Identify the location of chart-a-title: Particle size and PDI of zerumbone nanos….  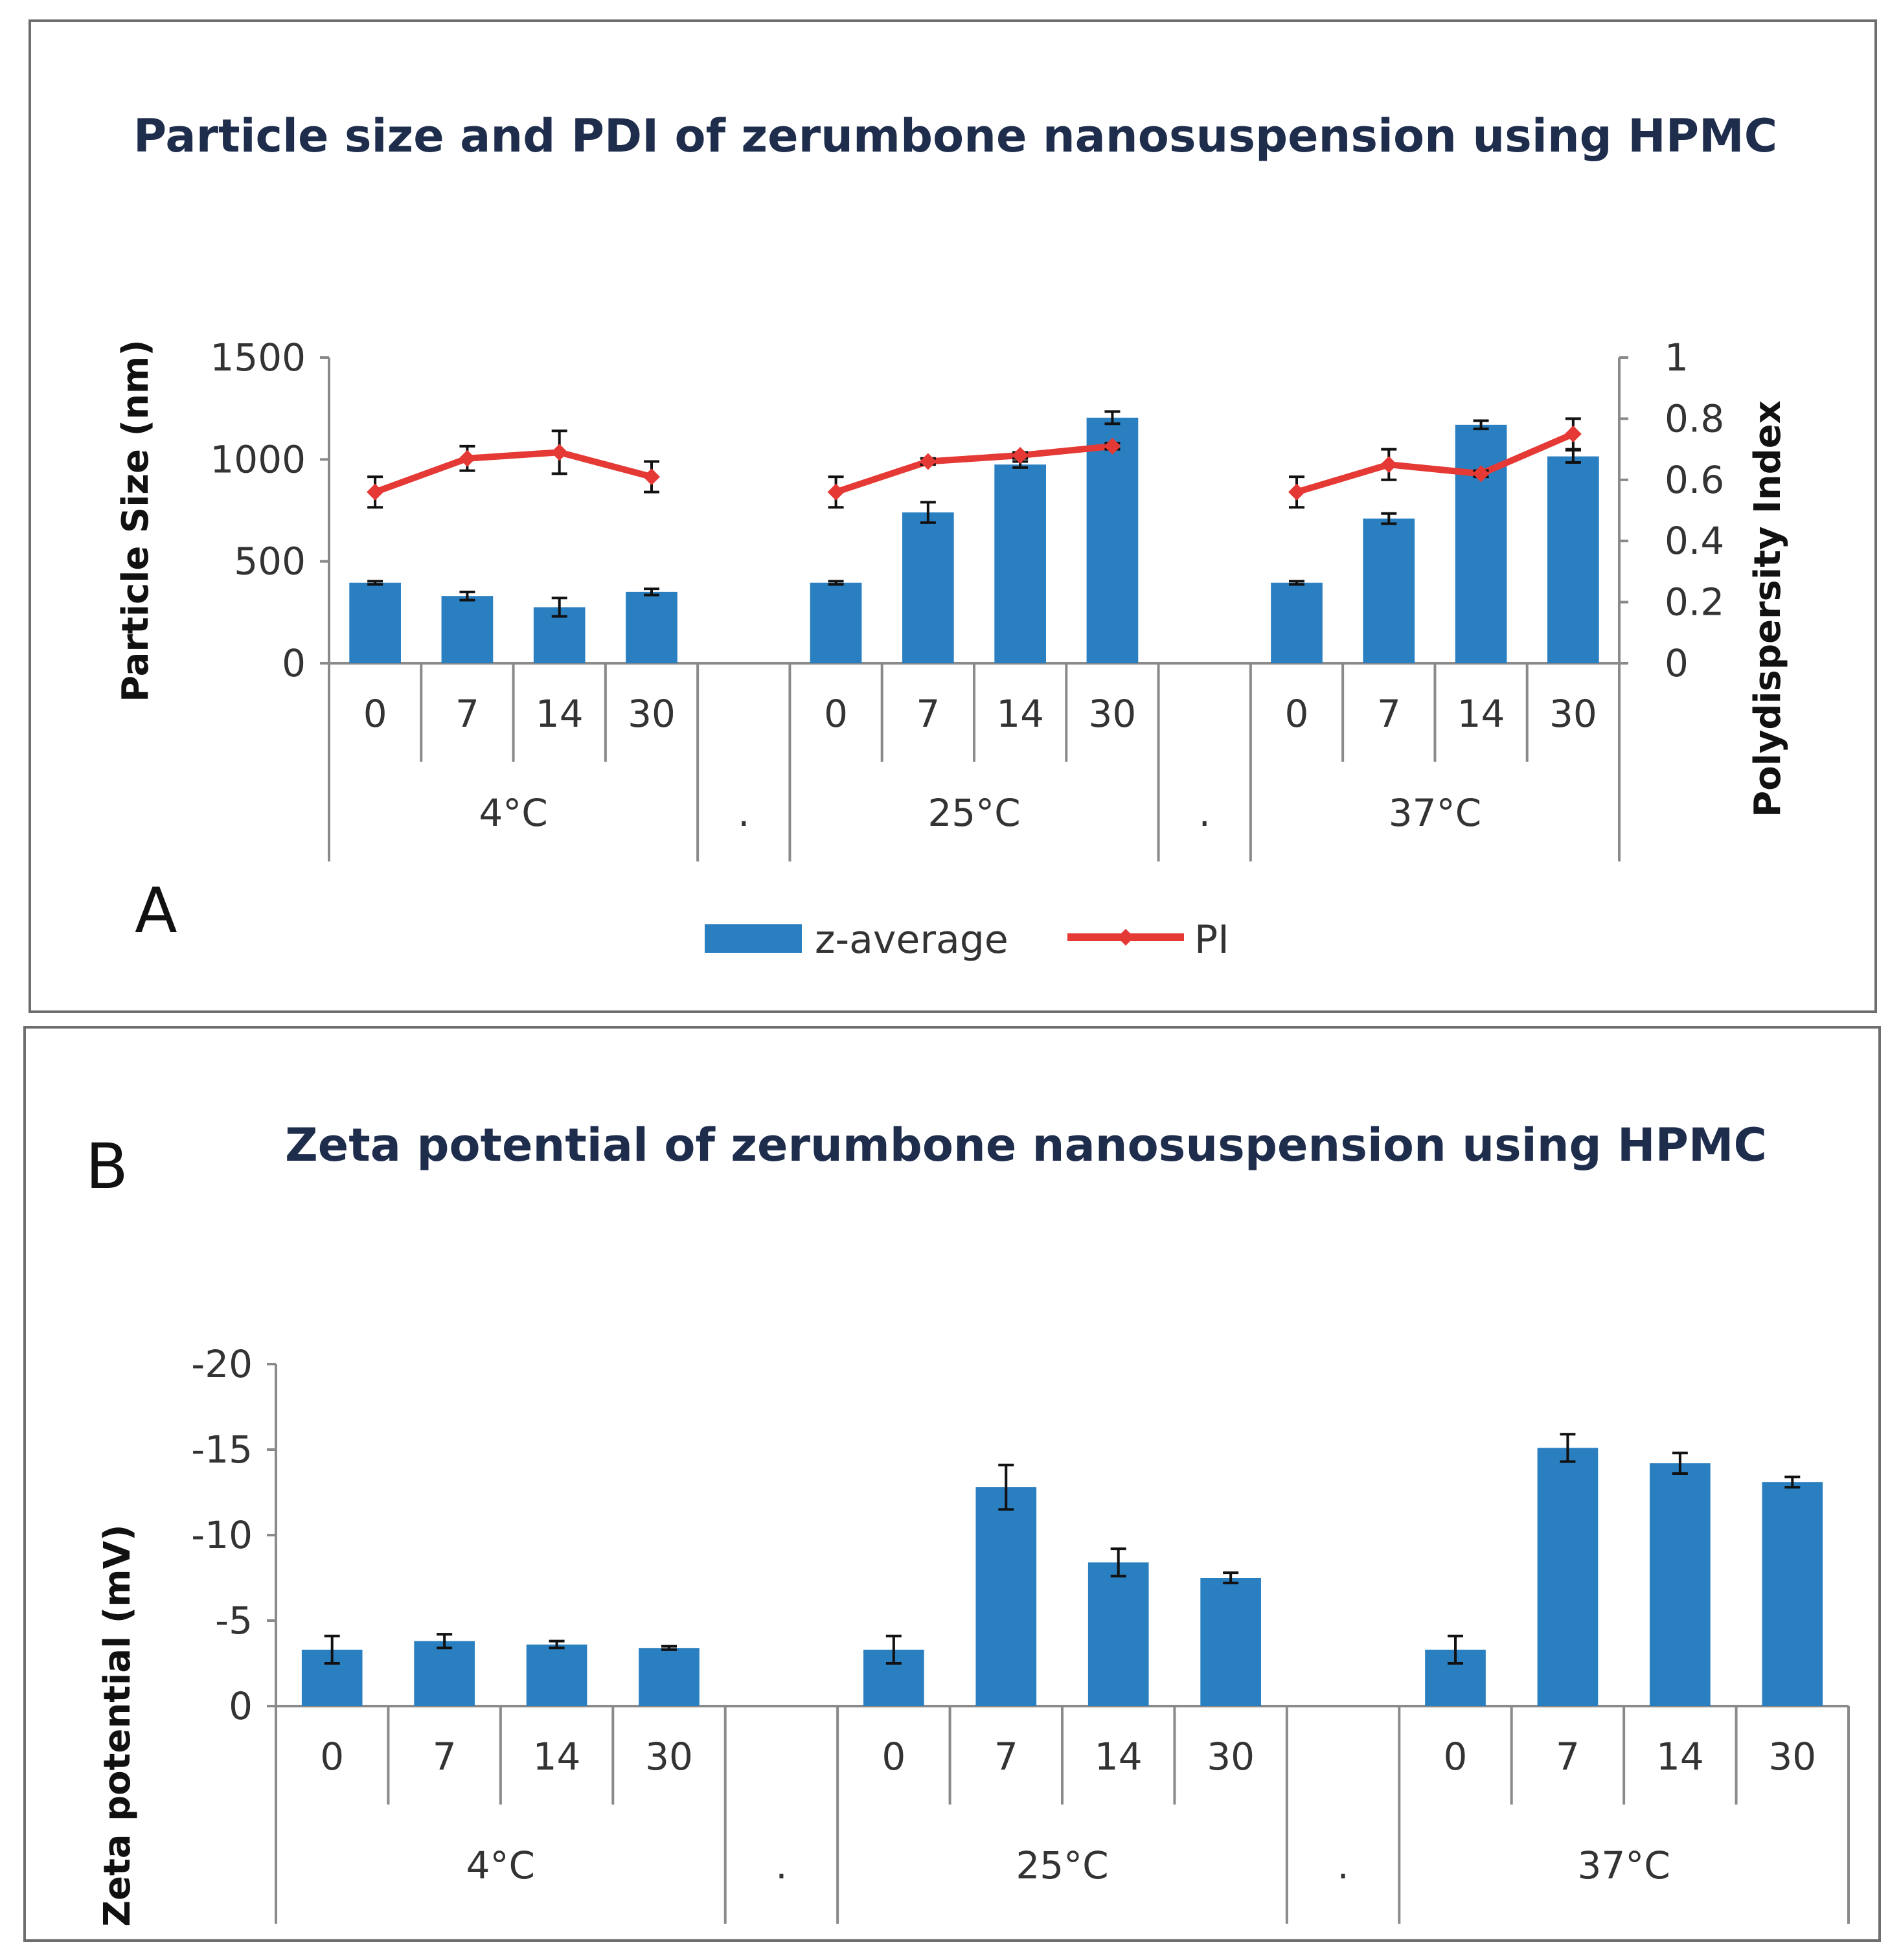
(955, 136).